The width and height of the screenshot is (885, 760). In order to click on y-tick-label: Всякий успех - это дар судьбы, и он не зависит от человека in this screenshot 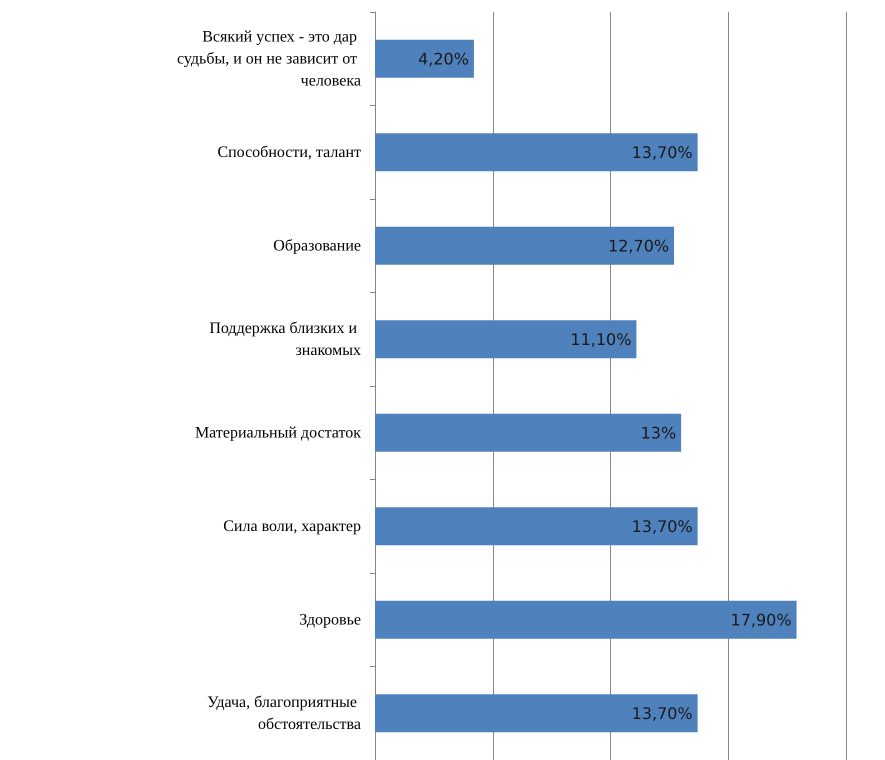, I will do `click(269, 59)`.